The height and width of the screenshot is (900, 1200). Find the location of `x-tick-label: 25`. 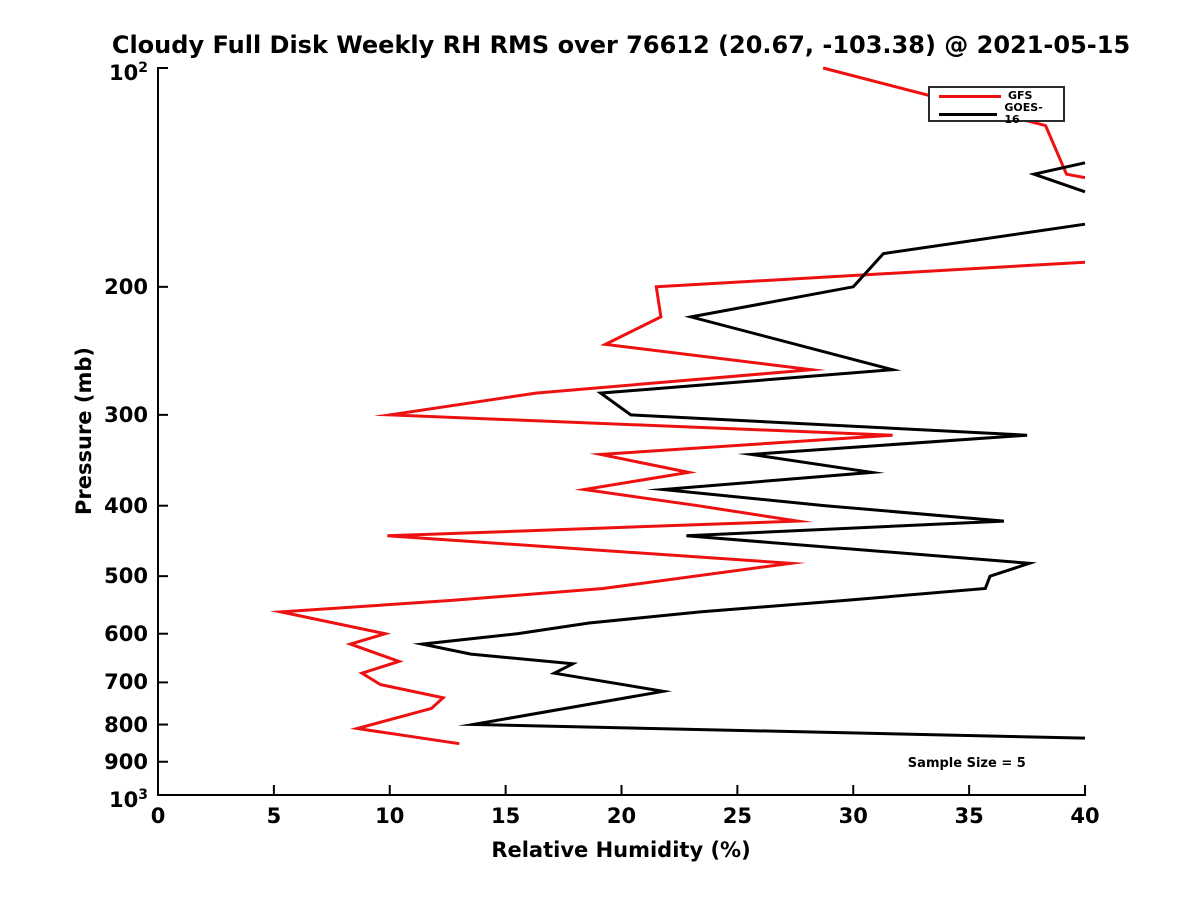

x-tick-label: 25 is located at coordinates (737, 816).